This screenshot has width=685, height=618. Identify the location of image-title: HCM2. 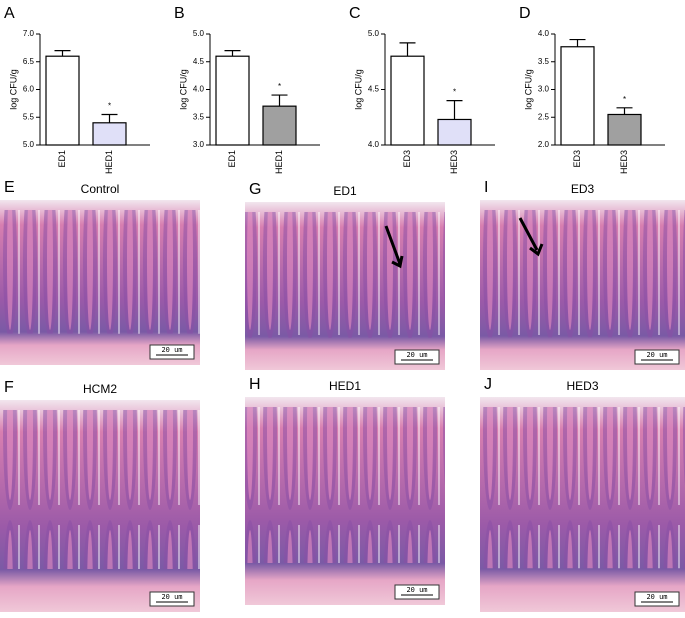
(100, 389).